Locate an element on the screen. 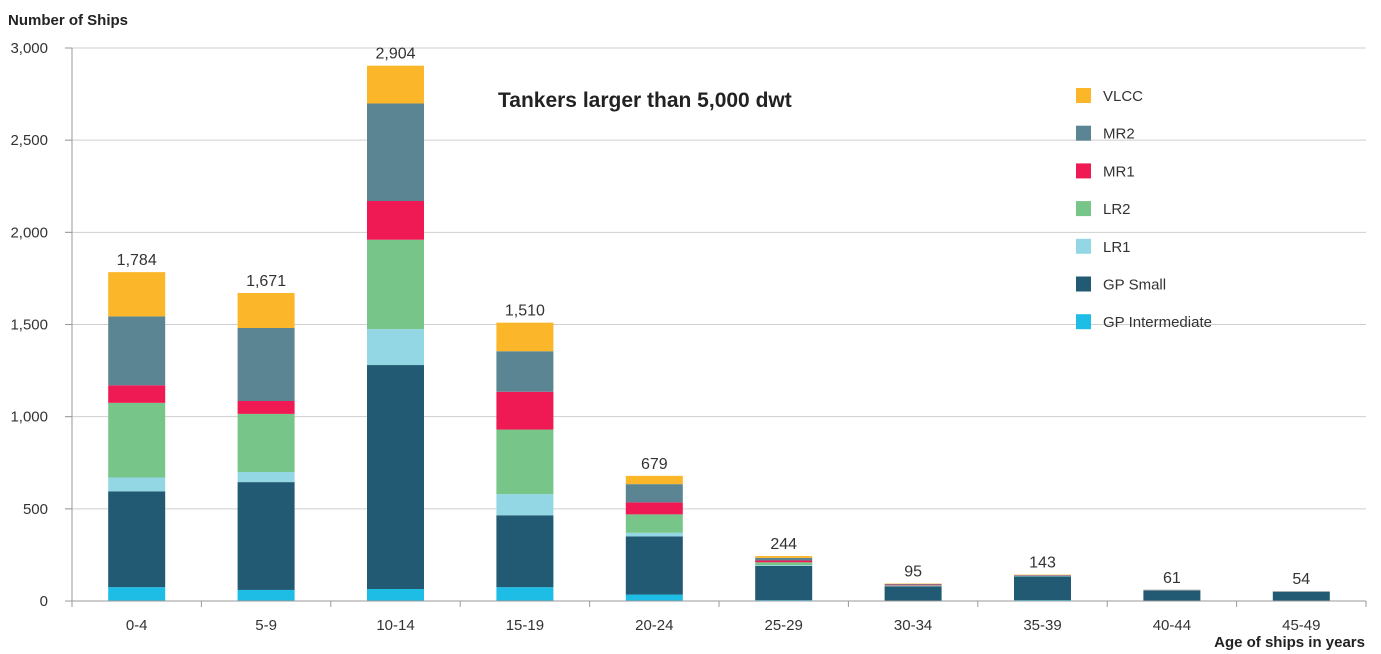  legend-label: MR2 is located at coordinates (1119, 134).